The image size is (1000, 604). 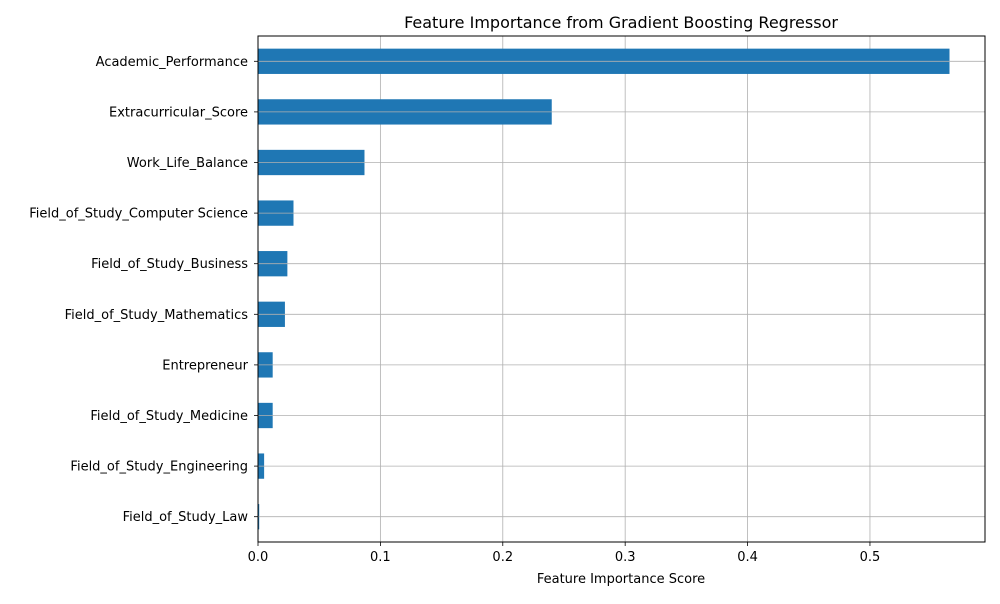 I want to click on y-tick-label-7: Entrepreneur, so click(x=205, y=365).